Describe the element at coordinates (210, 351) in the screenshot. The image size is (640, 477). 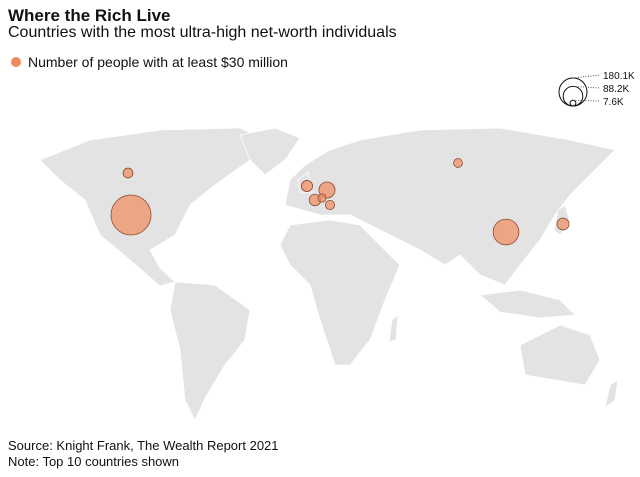
I see `south-america` at that location.